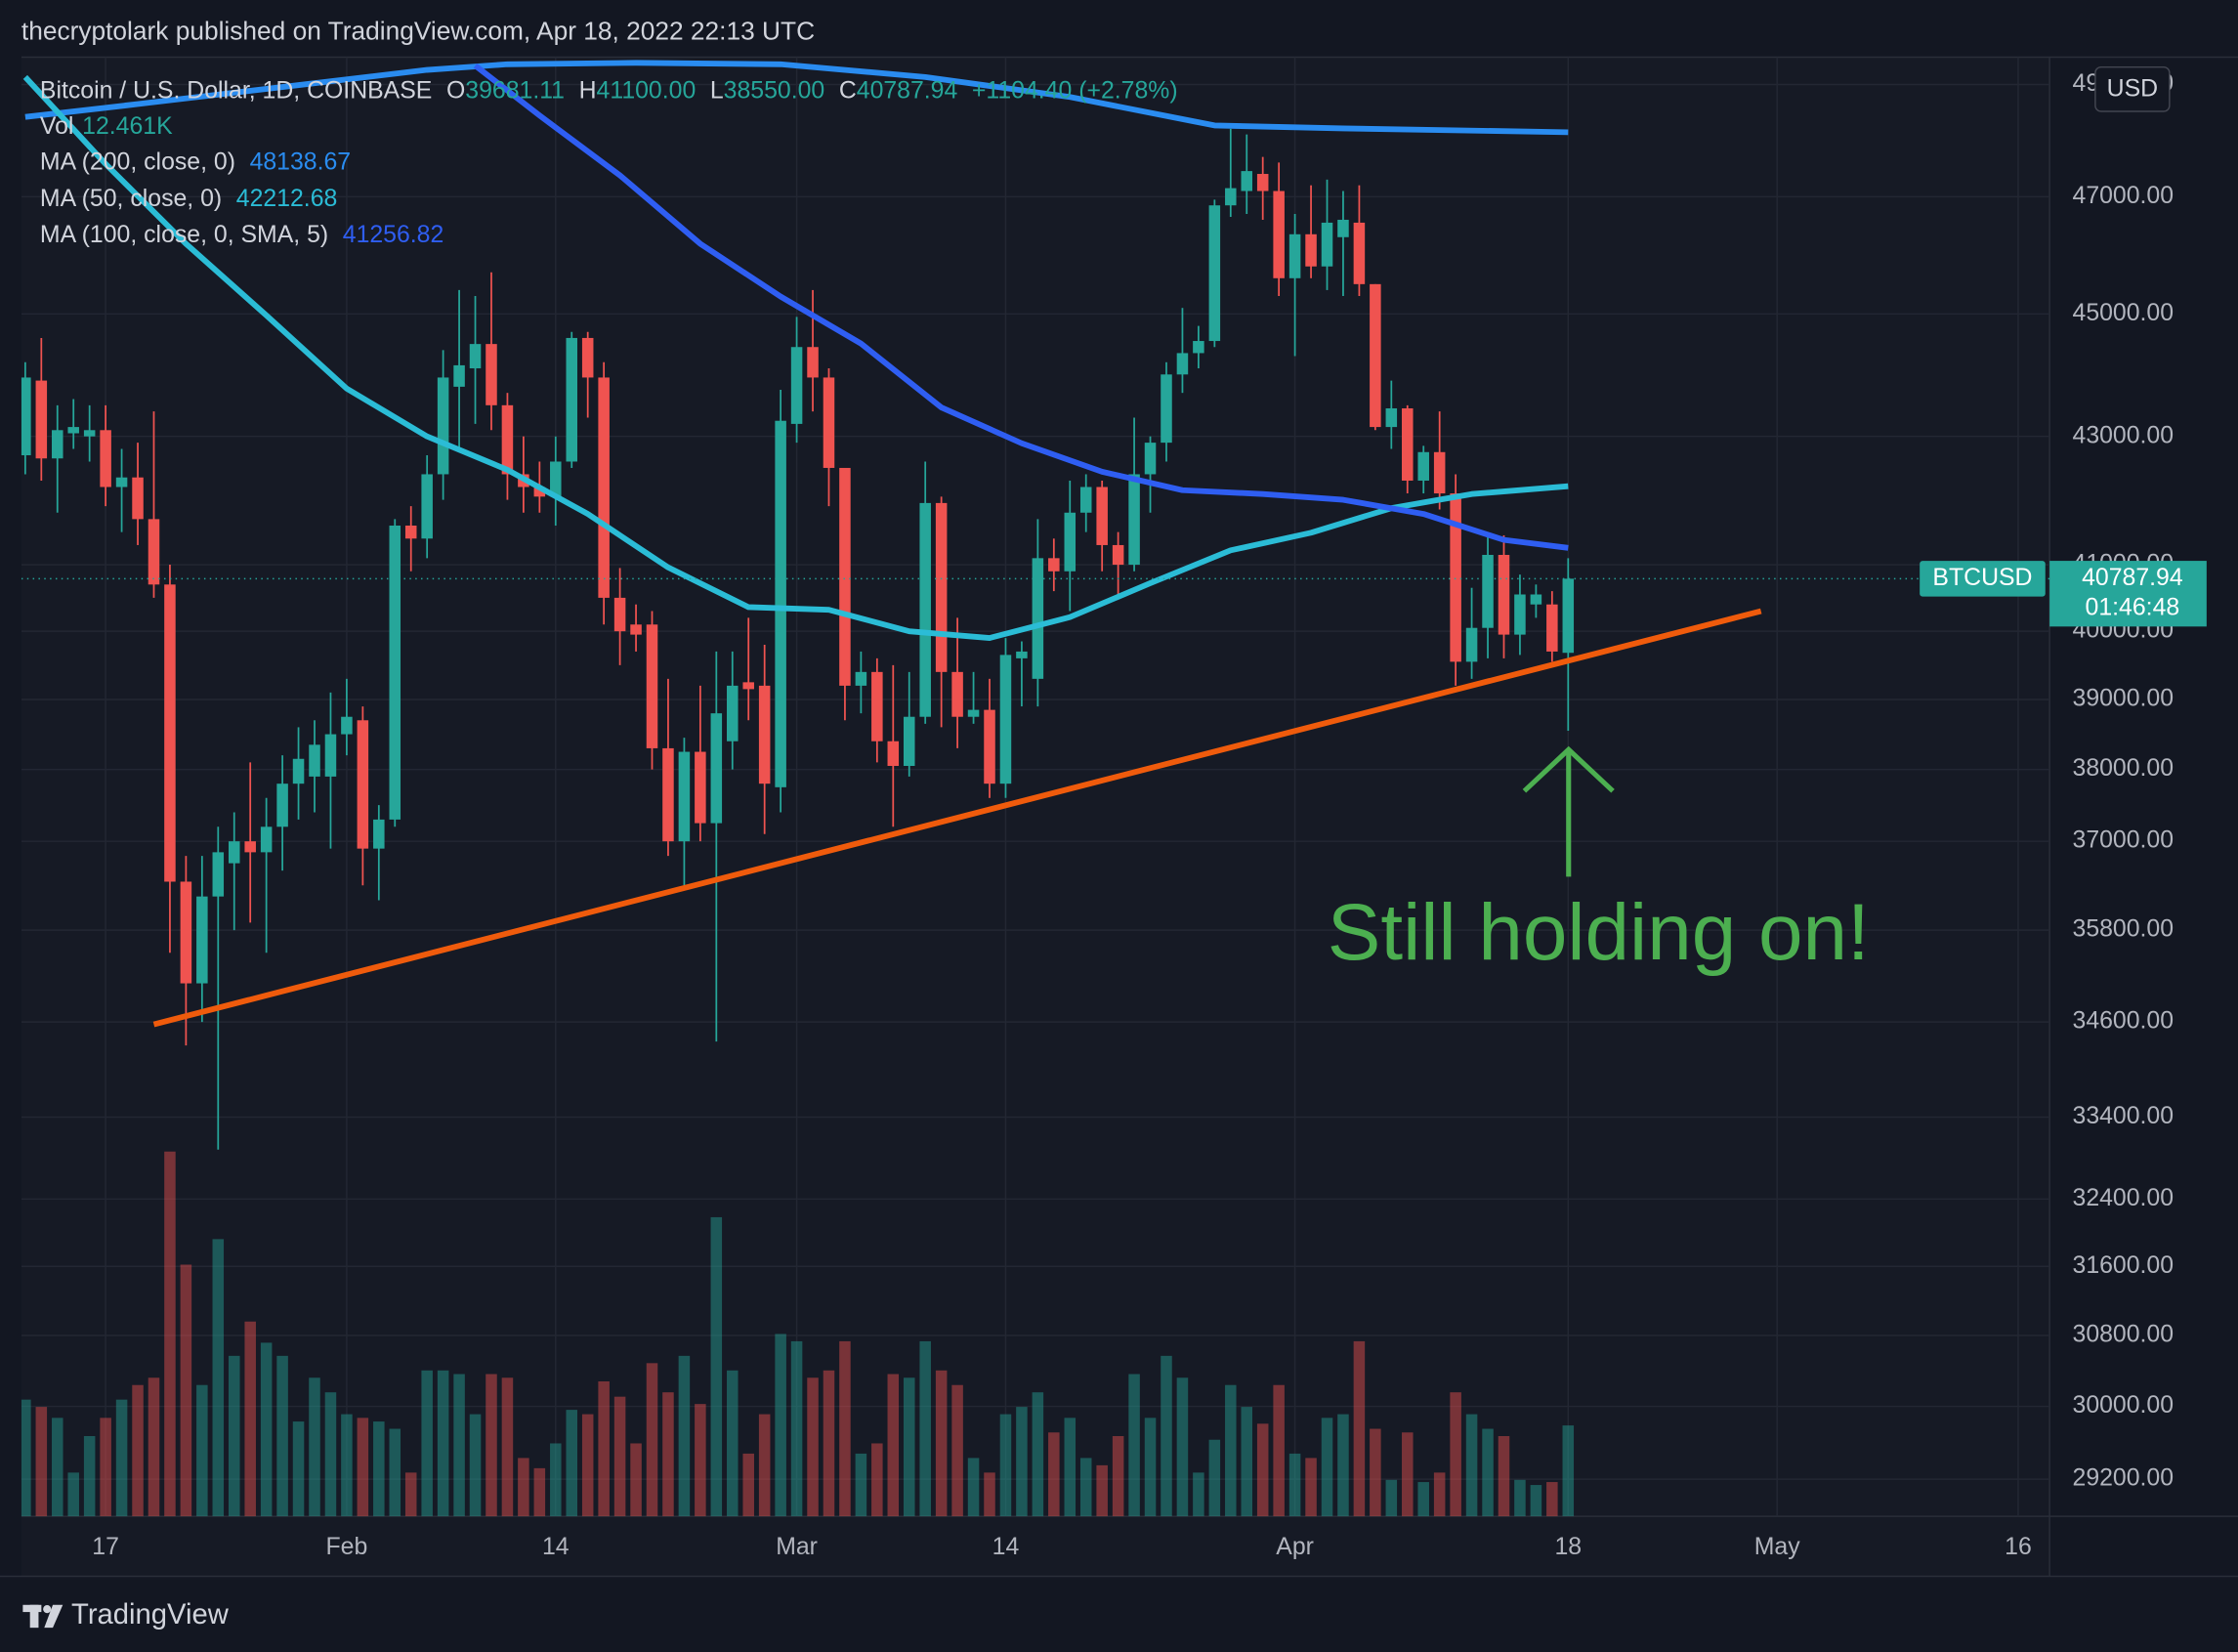 The height and width of the screenshot is (1652, 2238). Describe the element at coordinates (907, 90) in the screenshot. I see `legend-ohlc-value: 40787.94` at that location.